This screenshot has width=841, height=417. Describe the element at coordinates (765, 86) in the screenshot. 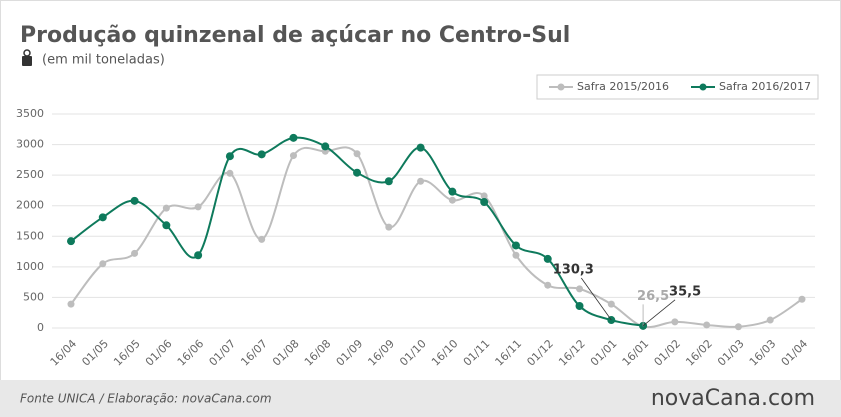

I see `legend-label: Safra 2016/2017` at that location.